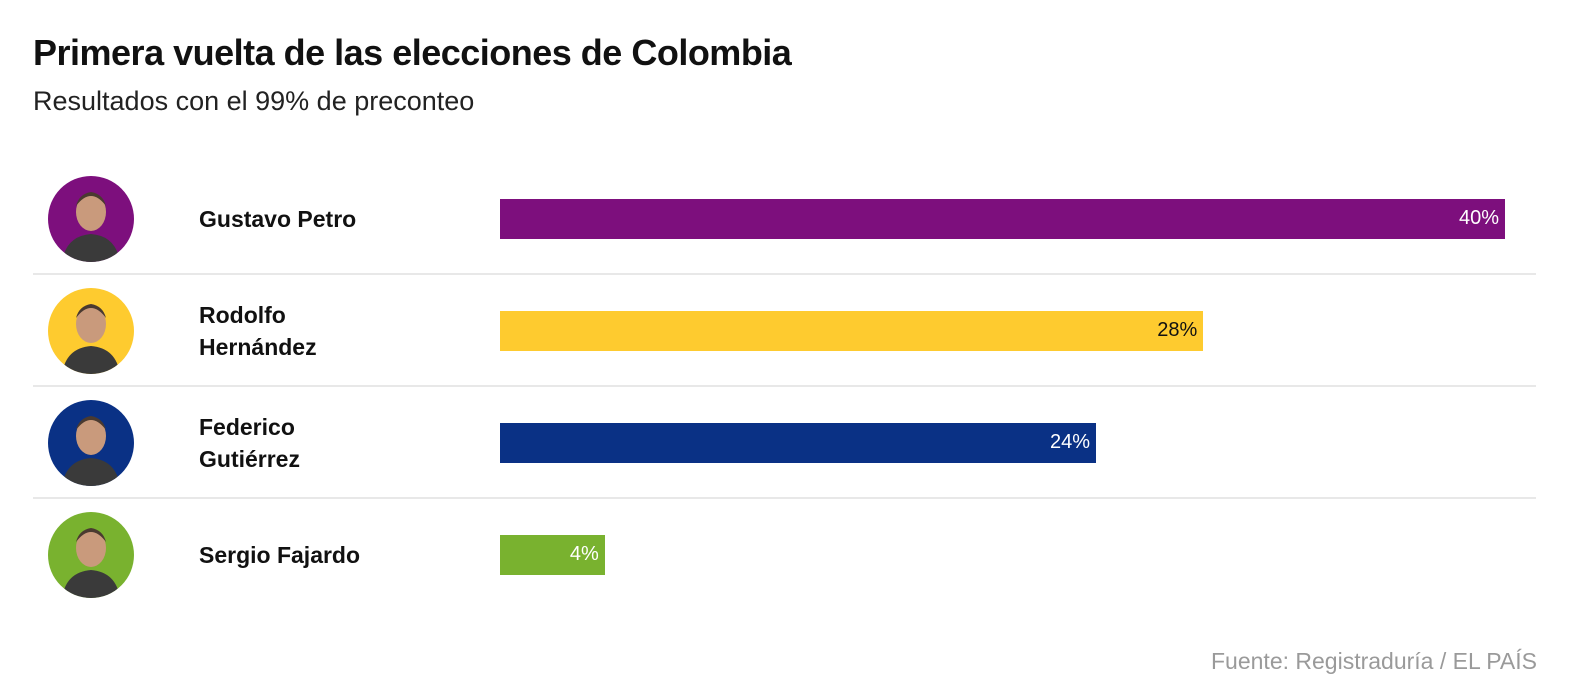  Describe the element at coordinates (584, 554) in the screenshot. I see `data-label: 4%` at that location.